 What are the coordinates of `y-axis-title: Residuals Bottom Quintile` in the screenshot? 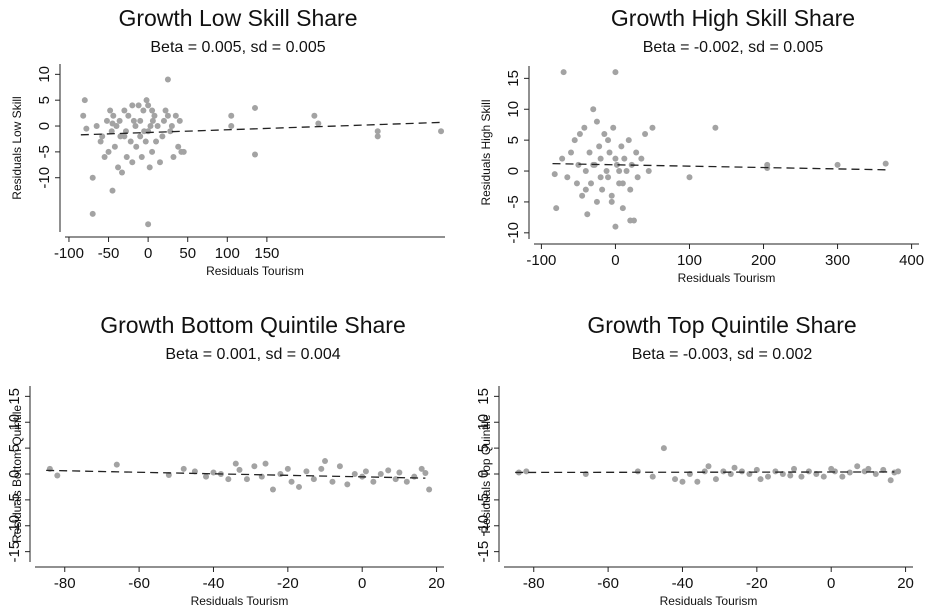 It's located at (17, 474).